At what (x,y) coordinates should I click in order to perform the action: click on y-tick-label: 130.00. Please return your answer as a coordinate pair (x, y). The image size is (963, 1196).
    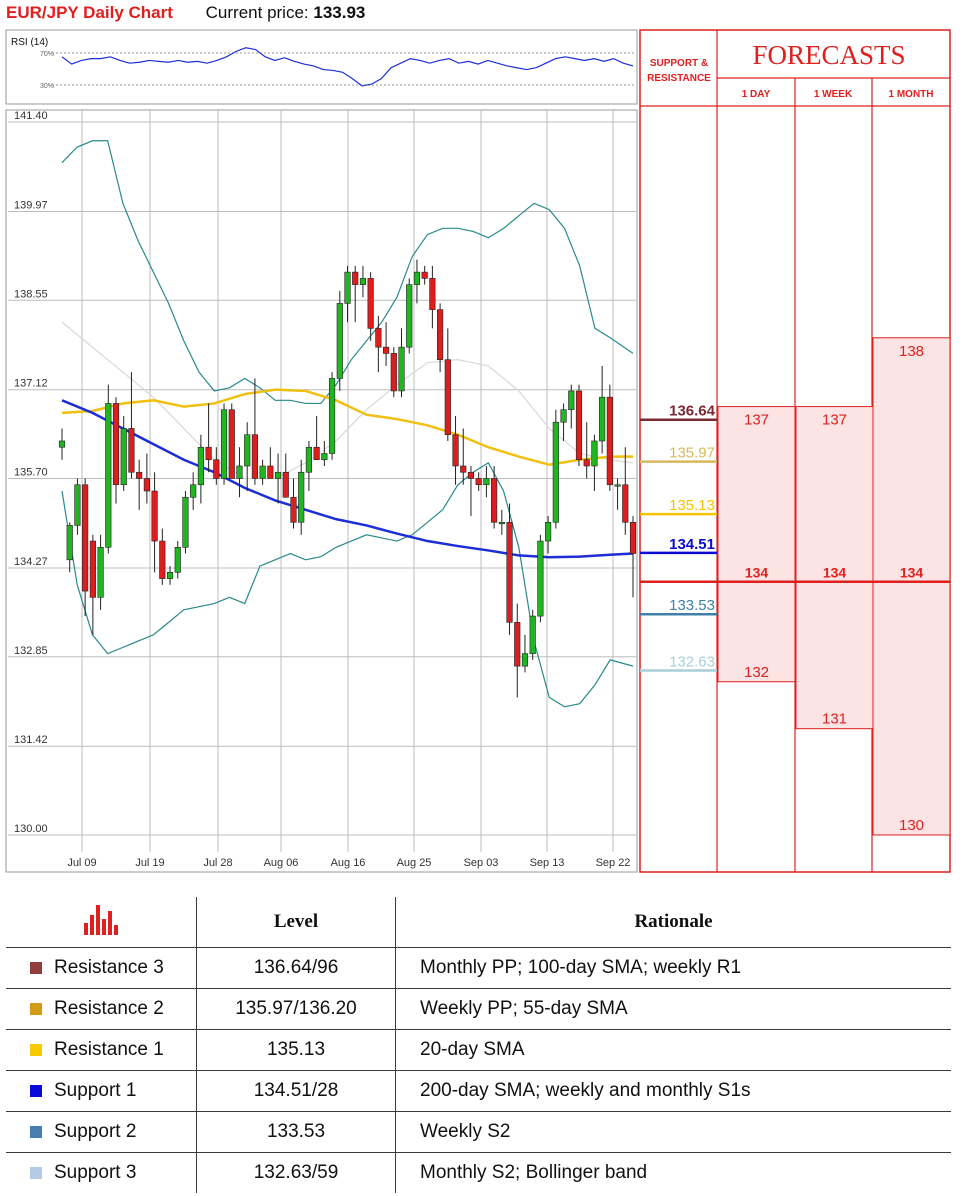
    Looking at the image, I should click on (31, 829).